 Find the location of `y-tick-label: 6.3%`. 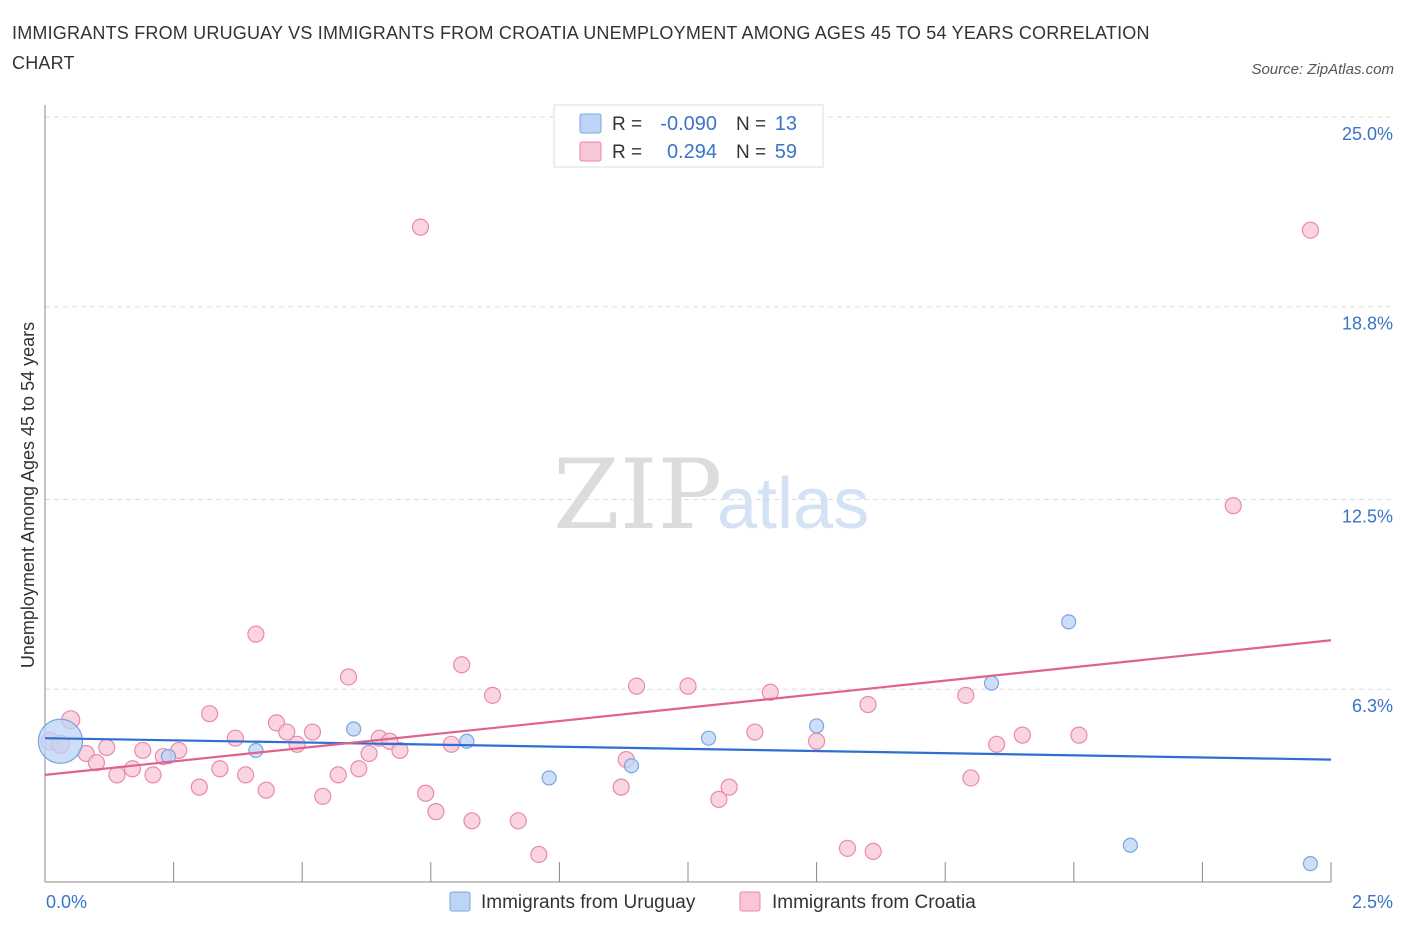

y-tick-label: 6.3% is located at coordinates (1372, 706).